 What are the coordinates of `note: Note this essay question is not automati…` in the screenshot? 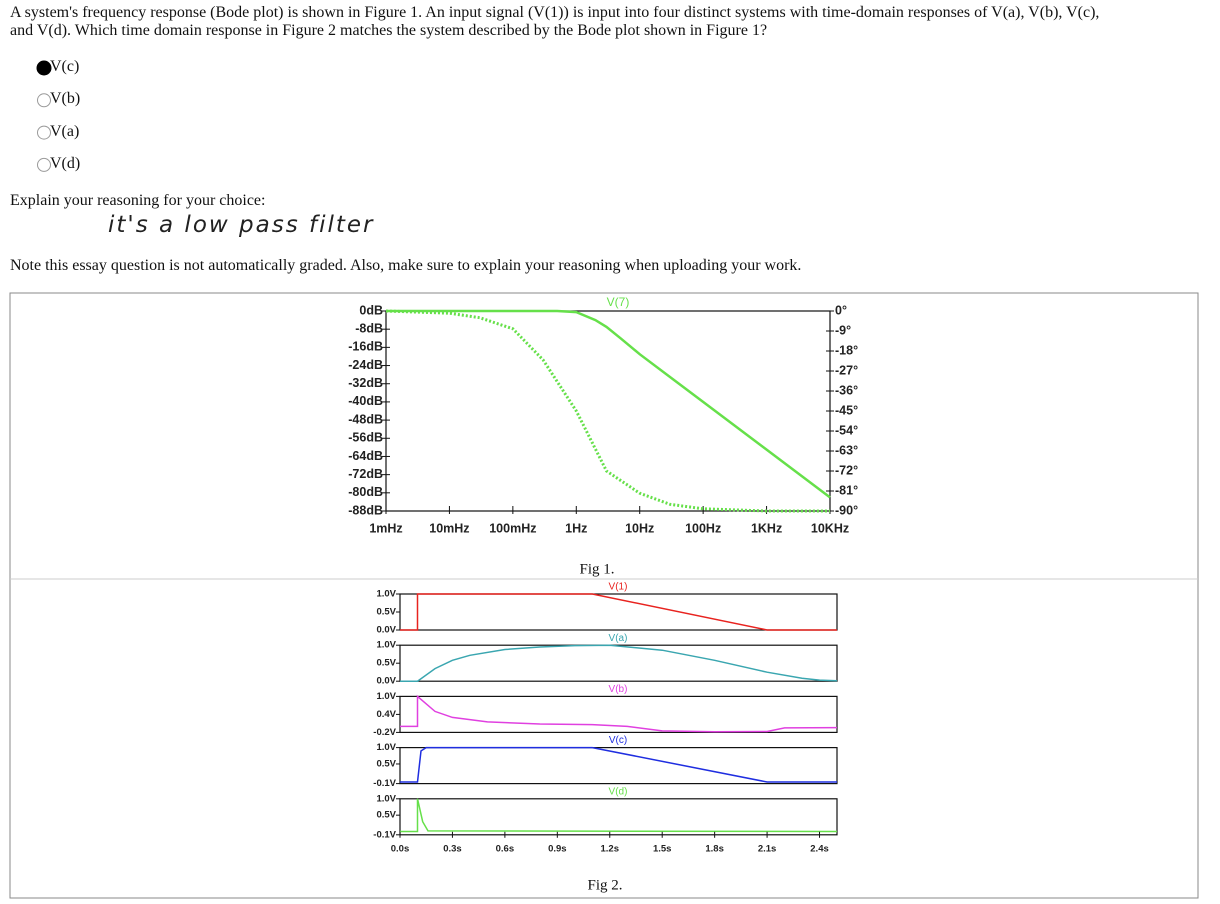 It's located at (406, 265).